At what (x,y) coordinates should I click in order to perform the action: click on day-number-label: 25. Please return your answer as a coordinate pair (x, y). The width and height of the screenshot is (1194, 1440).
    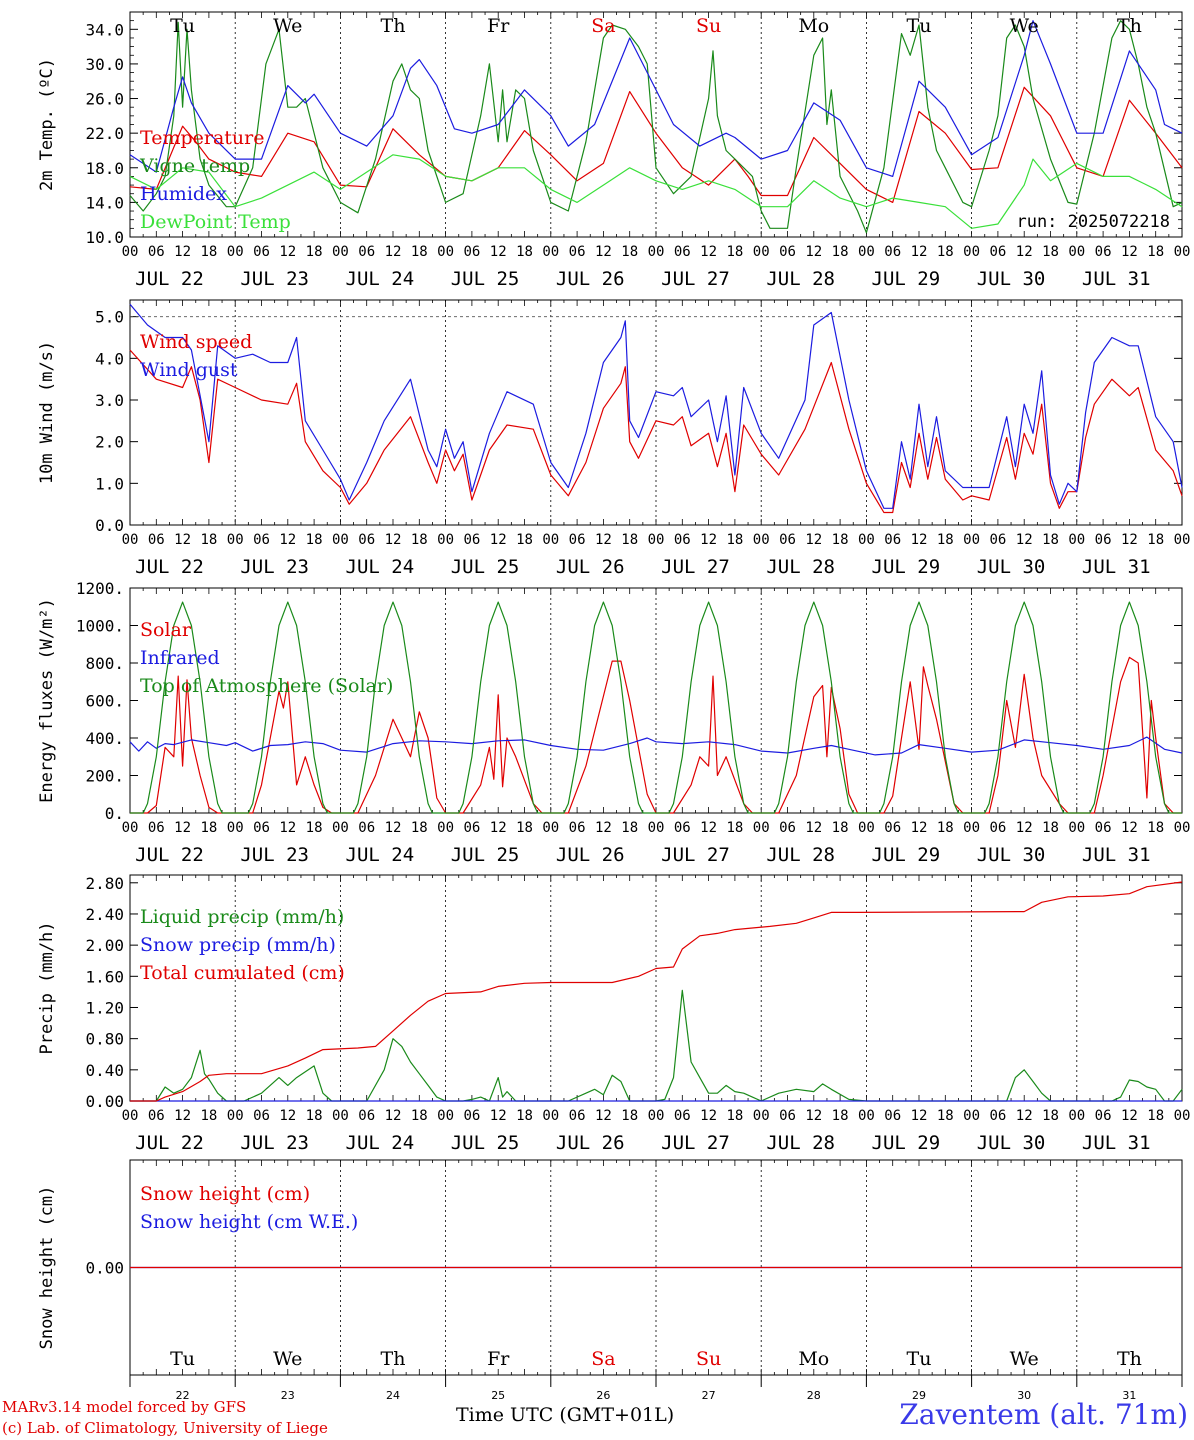
    Looking at the image, I should click on (498, 1395).